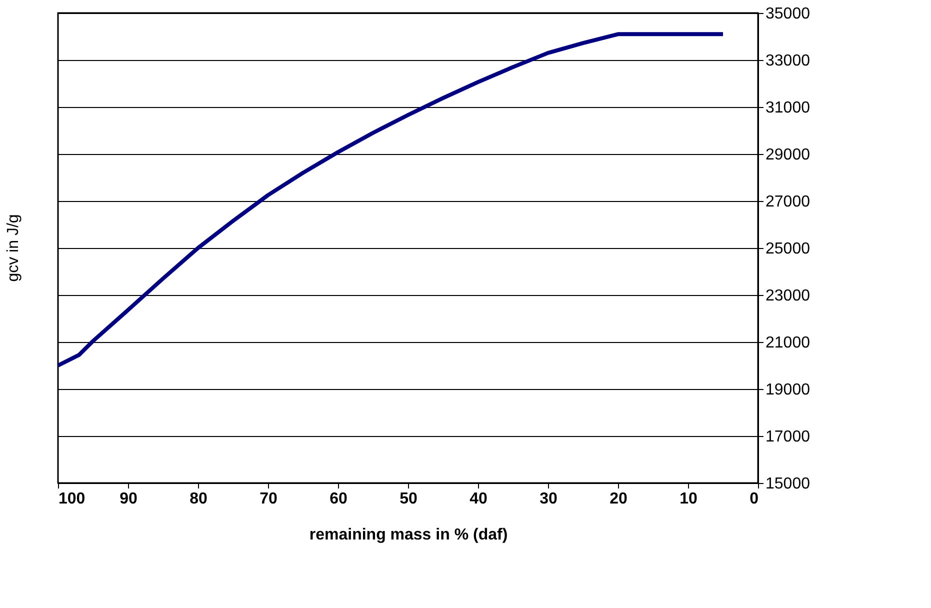 The height and width of the screenshot is (608, 931). Describe the element at coordinates (72, 499) in the screenshot. I see `x-tick-label: 100` at that location.